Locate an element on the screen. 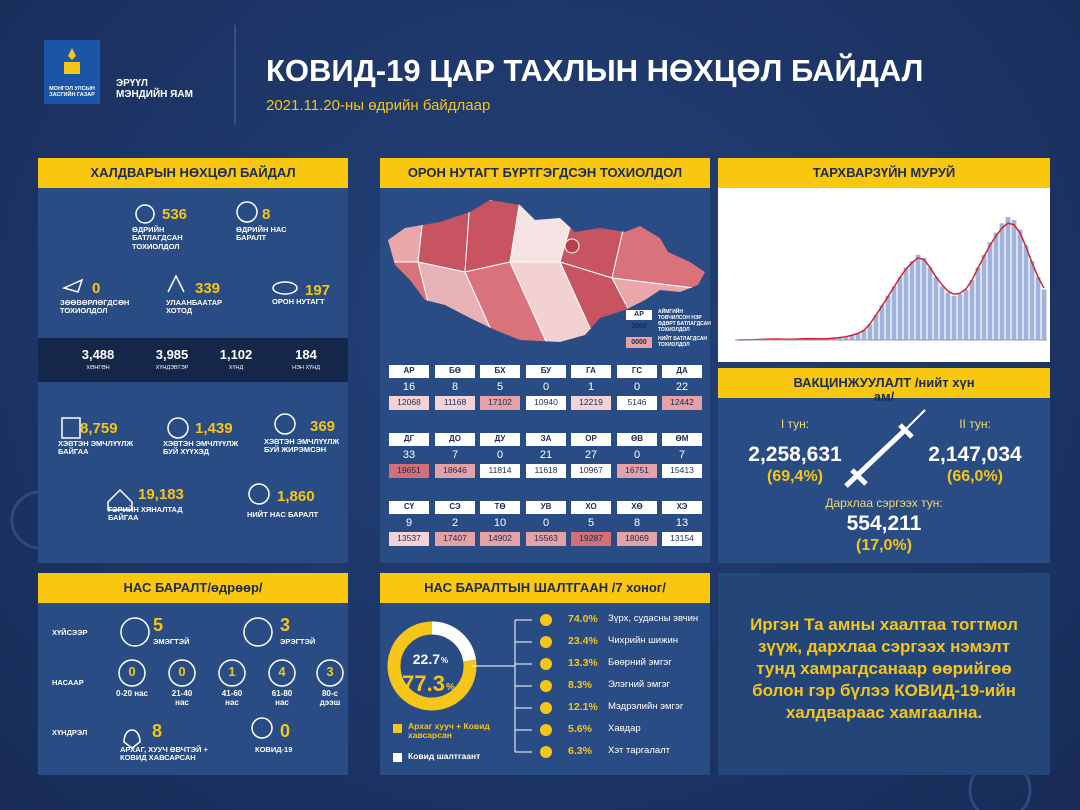  row-label: ХҮНДРЭЛ is located at coordinates (70, 732).